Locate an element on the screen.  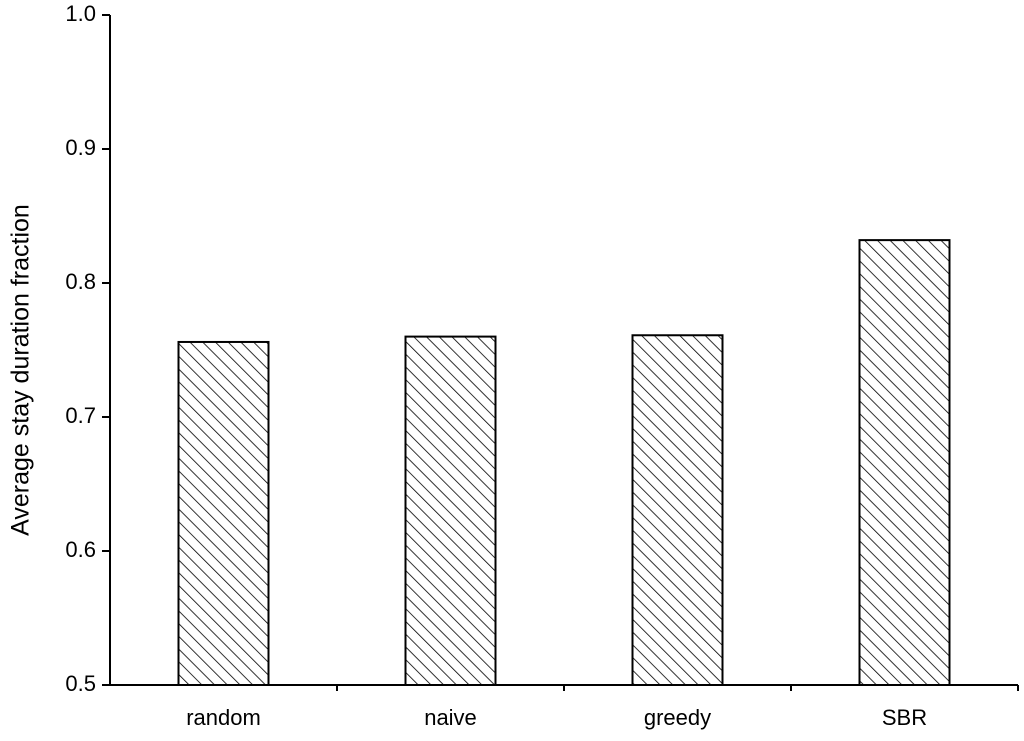
y-tick-label: 0.8 is located at coordinates (80, 281).